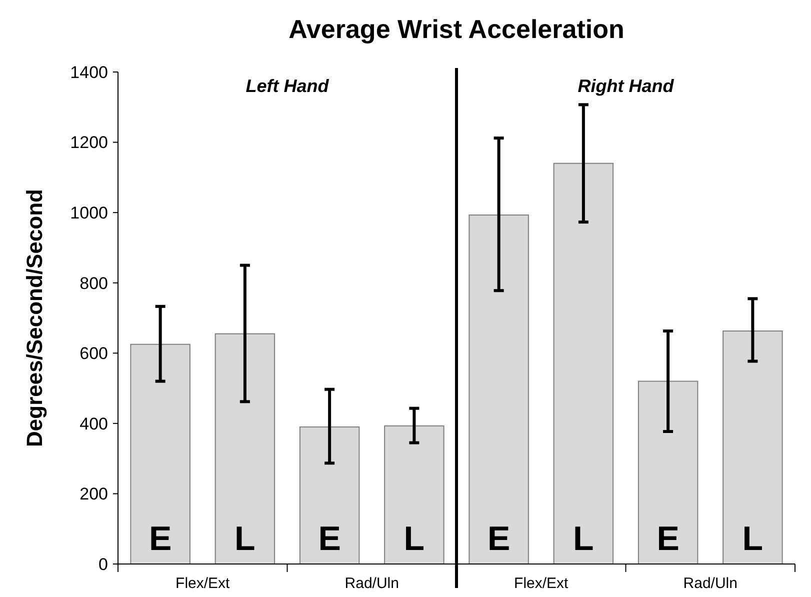 Image resolution: width=811 pixels, height=597 pixels. Describe the element at coordinates (89, 72) in the screenshot. I see `y-tick-label: 1400` at that location.